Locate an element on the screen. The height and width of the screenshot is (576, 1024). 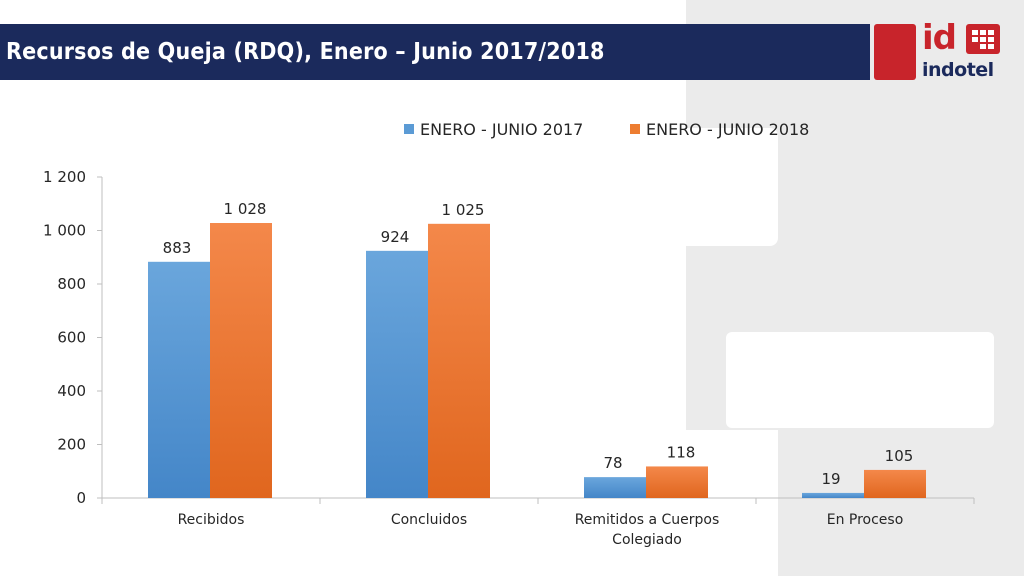
title-bar is located at coordinates (435, 52).